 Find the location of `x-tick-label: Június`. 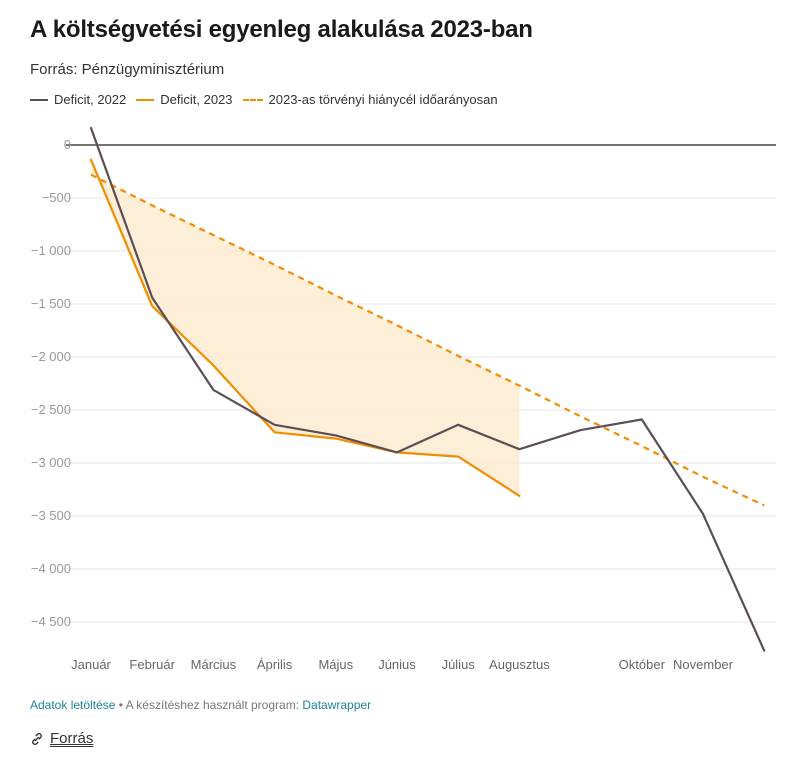

x-tick-label: Június is located at coordinates (397, 664).